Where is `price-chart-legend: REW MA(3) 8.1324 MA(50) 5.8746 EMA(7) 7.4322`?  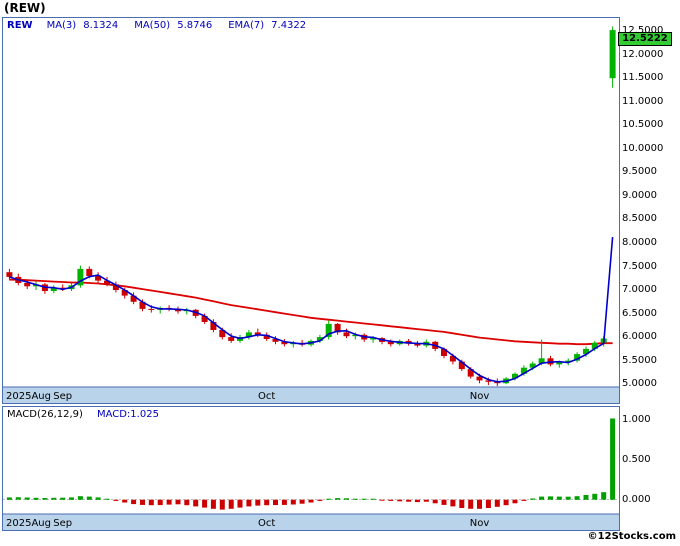
price-chart-legend: REW MA(3) 8.1324 MA(50) 5.8746 EMA(7) 7.4322 is located at coordinates (164, 25).